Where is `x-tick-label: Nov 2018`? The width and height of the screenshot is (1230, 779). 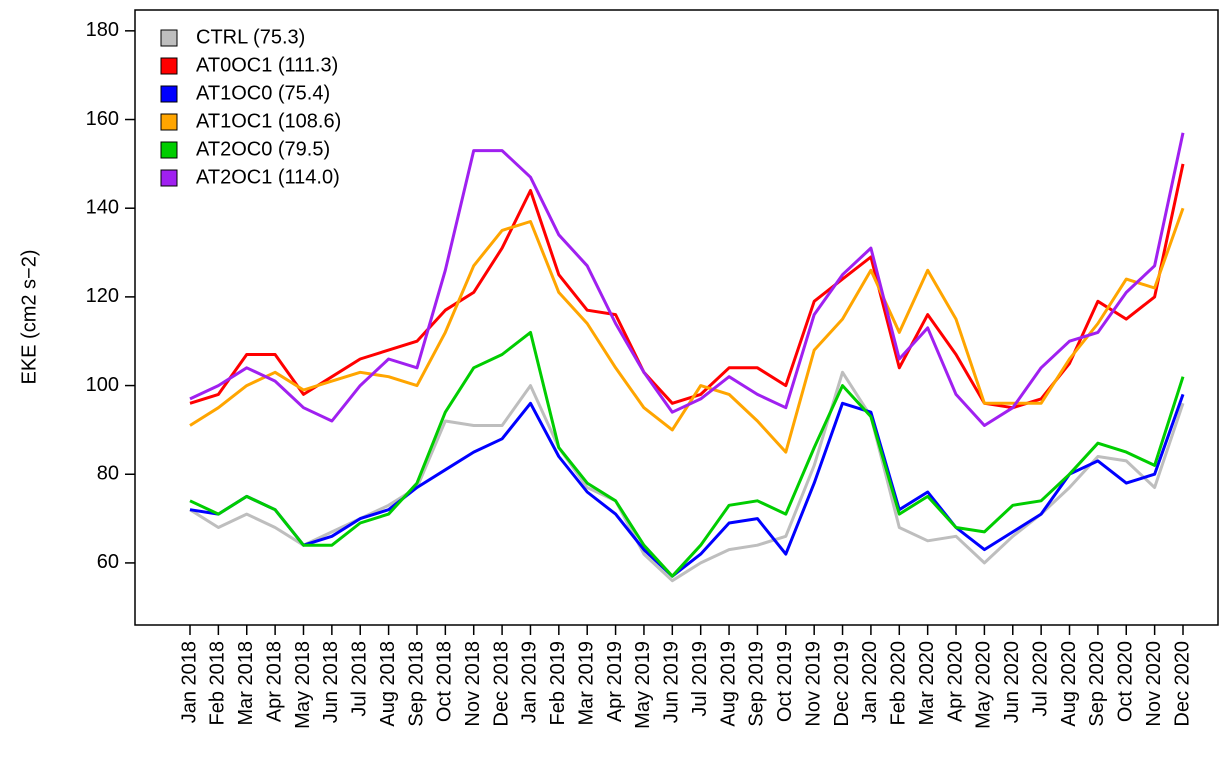 x-tick-label: Nov 2018 is located at coordinates (473, 684).